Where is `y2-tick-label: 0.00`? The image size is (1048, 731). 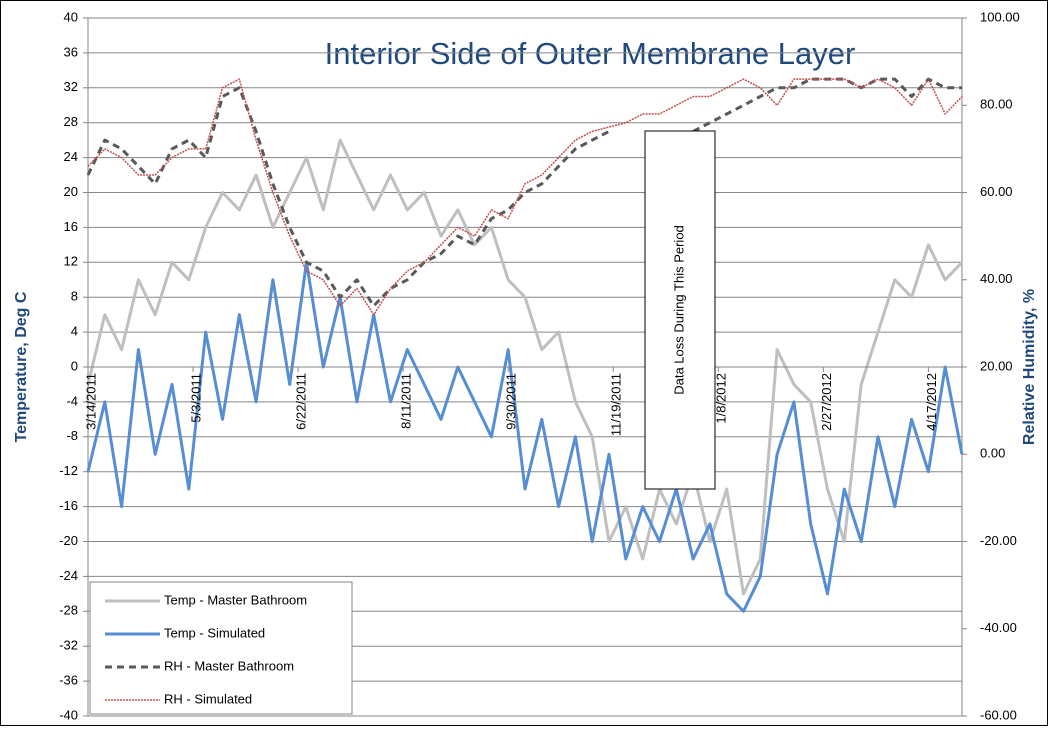
y2-tick-label: 0.00 is located at coordinates (992, 453).